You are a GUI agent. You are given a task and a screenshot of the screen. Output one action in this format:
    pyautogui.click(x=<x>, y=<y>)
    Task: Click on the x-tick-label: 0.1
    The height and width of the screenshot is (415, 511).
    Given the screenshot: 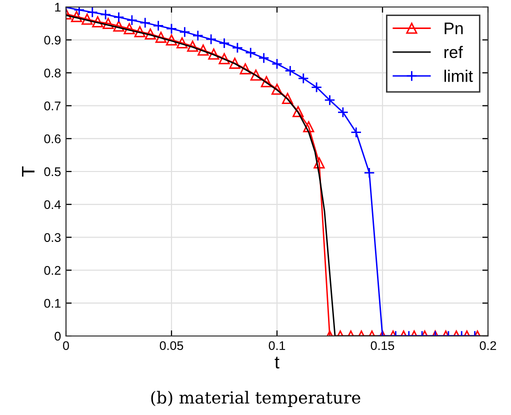 What is the action you would take?
    pyautogui.click(x=277, y=345)
    